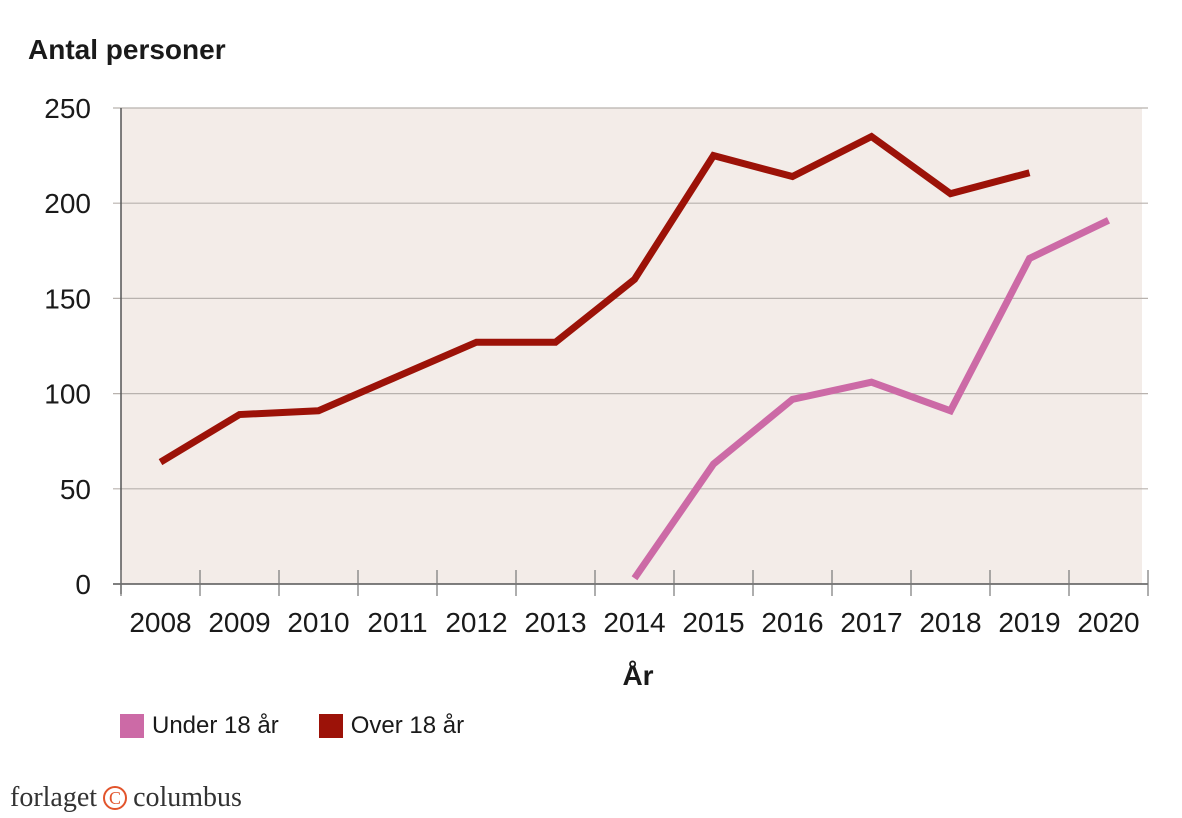 Image resolution: width=1182 pixels, height=818 pixels. I want to click on x-tick-label: 2013, so click(555, 622).